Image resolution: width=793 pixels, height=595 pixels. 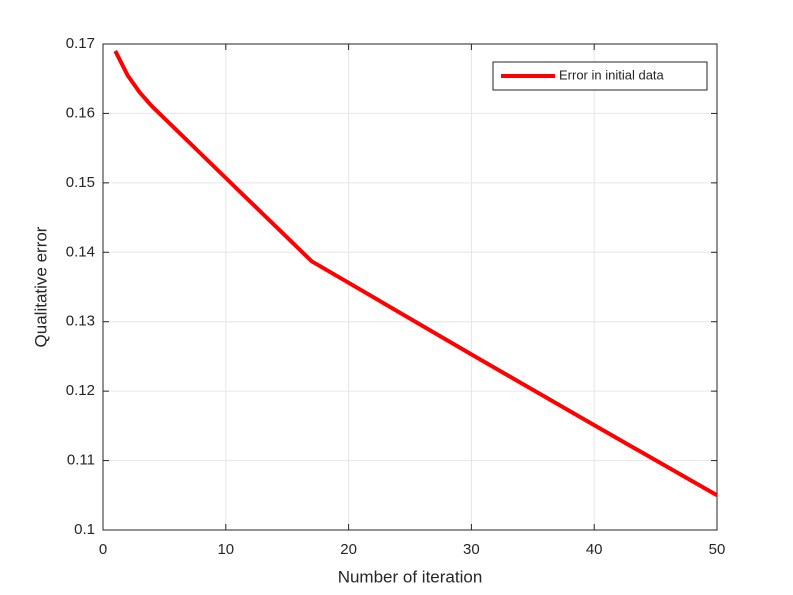 I want to click on x-tick-label: 50, so click(x=717, y=549).